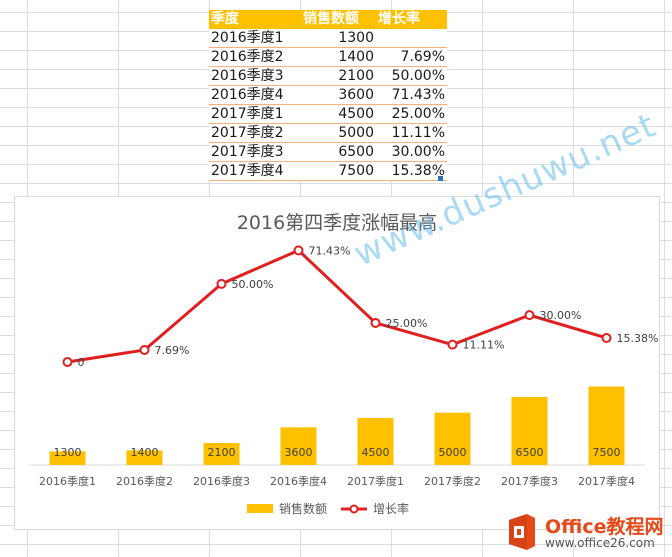  I want to click on bar-label: 6500, so click(530, 452).